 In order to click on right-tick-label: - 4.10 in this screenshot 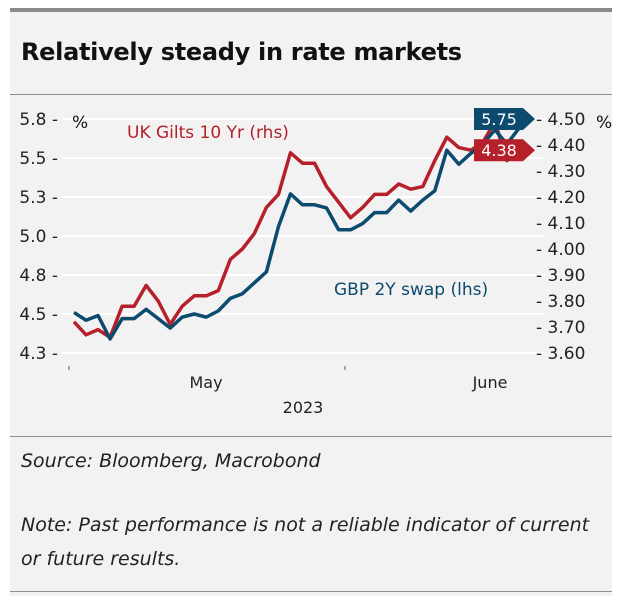, I will do `click(560, 224)`.